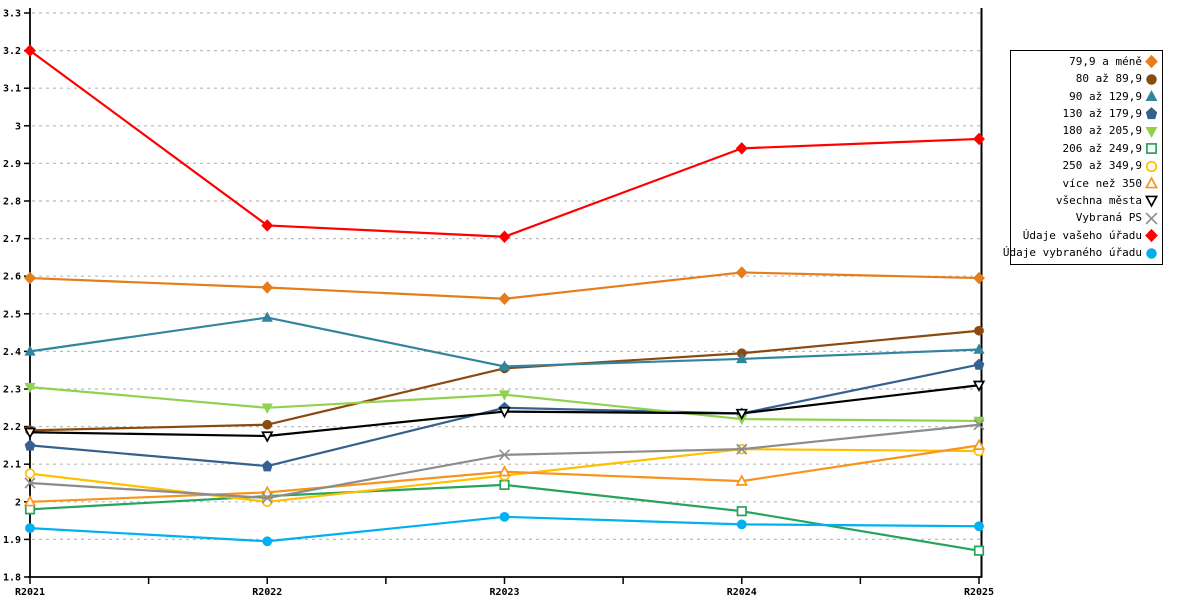 The image size is (1200, 604). Describe the element at coordinates (979, 592) in the screenshot. I see `x-axis-tick-label: R2025` at that location.